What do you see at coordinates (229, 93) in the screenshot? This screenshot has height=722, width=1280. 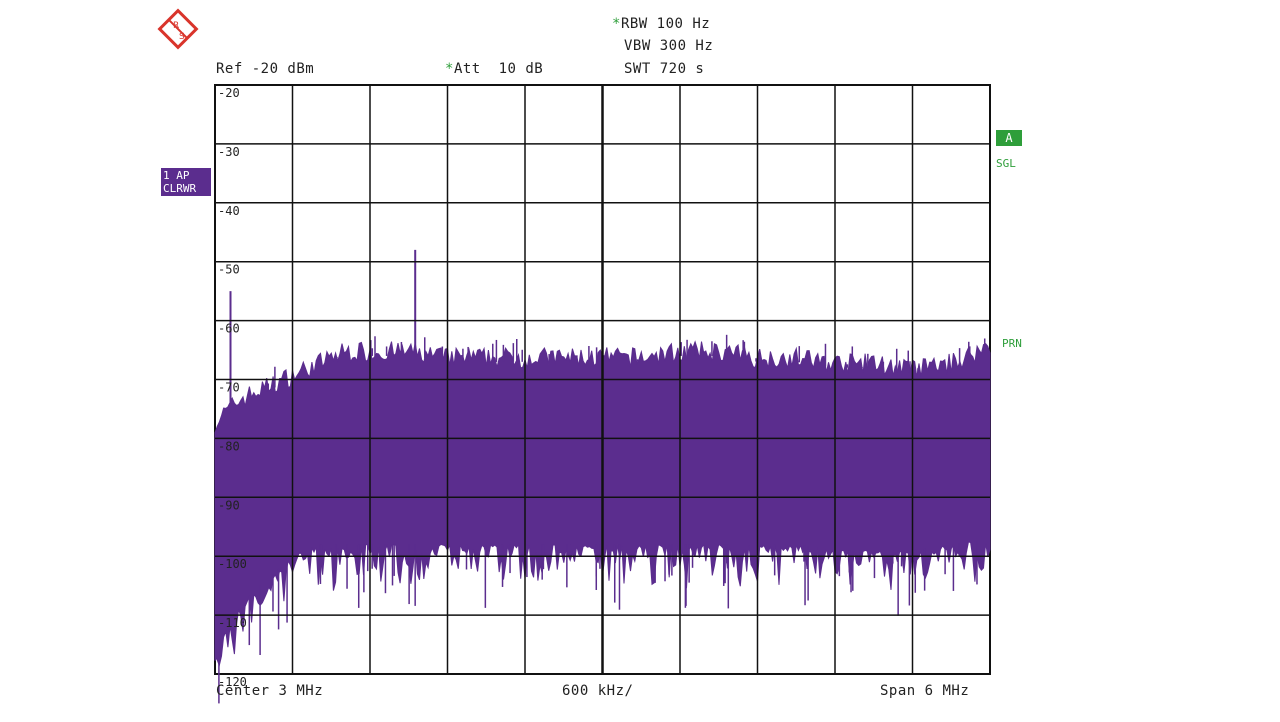 I see `y-tick-label: -20` at bounding box center [229, 93].